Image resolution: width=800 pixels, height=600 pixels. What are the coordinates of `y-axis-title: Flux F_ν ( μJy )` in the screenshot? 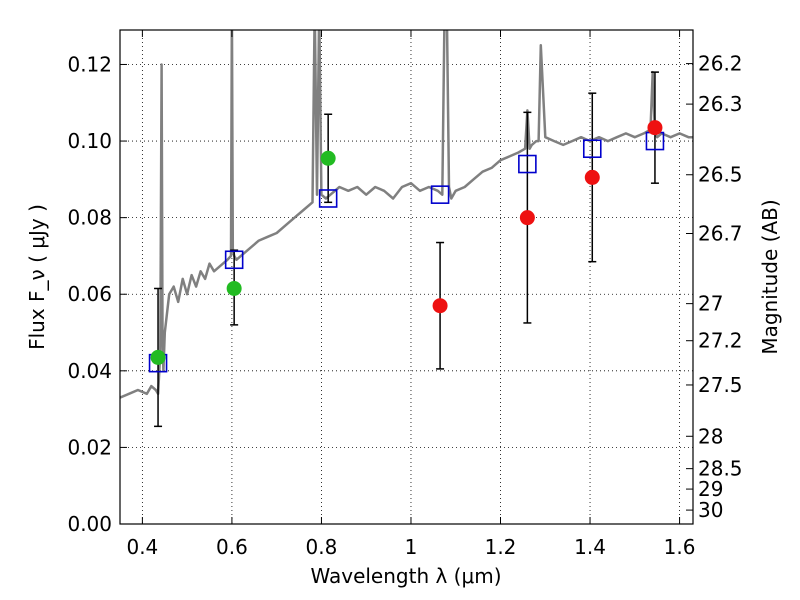 It's located at (37, 277).